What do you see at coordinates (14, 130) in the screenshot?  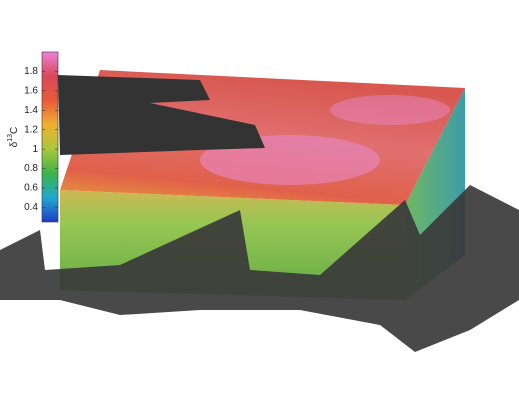 I see `label-part: C` at bounding box center [14, 130].